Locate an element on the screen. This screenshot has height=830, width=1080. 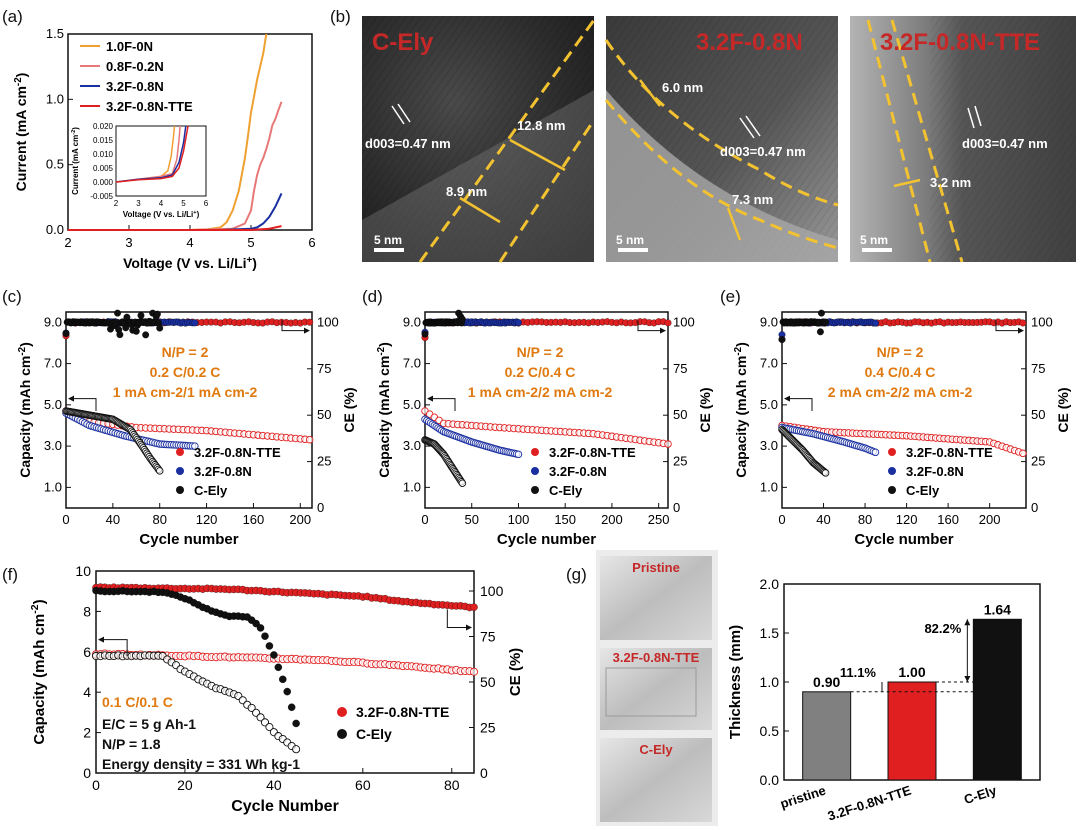
y-tick-label: 0 is located at coordinates (87, 773).